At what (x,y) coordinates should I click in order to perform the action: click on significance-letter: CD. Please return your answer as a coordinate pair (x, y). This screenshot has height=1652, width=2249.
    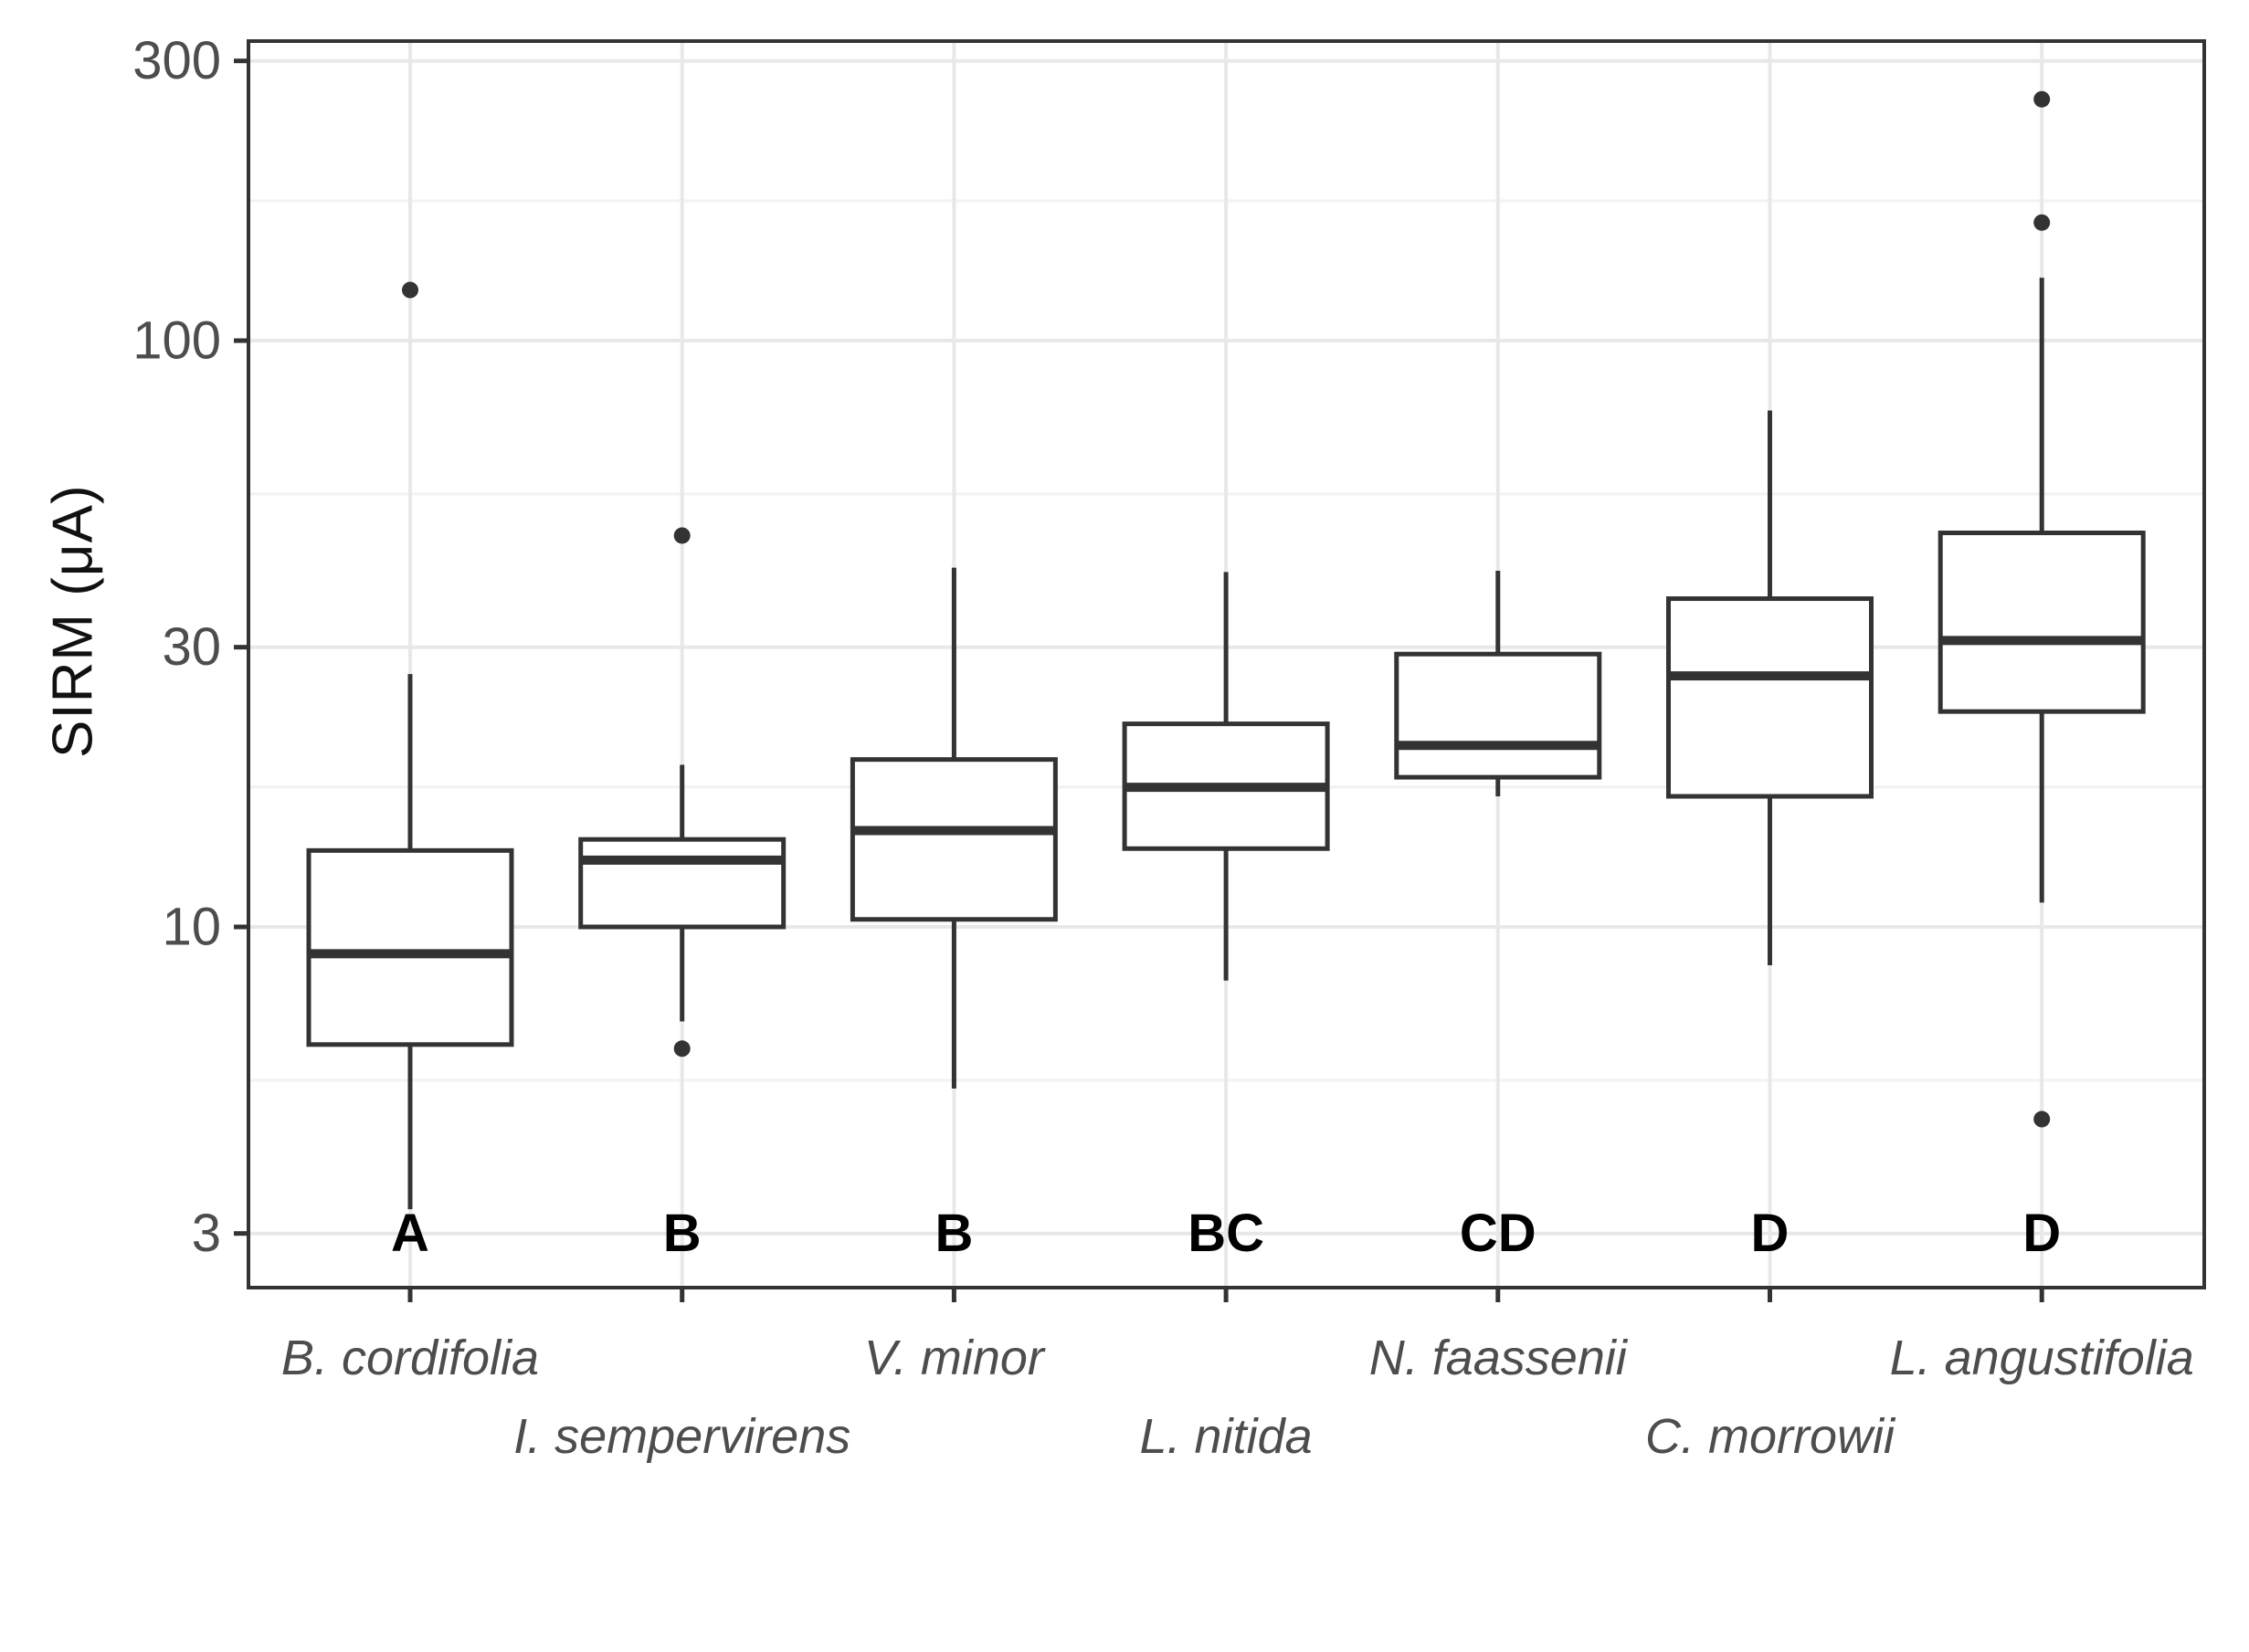
    Looking at the image, I should click on (1498, 1233).